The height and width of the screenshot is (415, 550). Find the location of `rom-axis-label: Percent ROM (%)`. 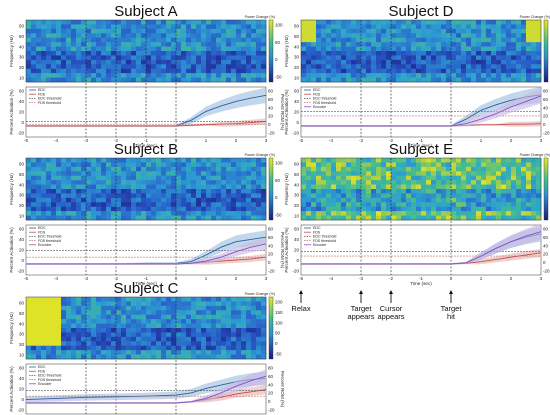

rom-axis-label: Percent ROM (%) is located at coordinates (282, 112).